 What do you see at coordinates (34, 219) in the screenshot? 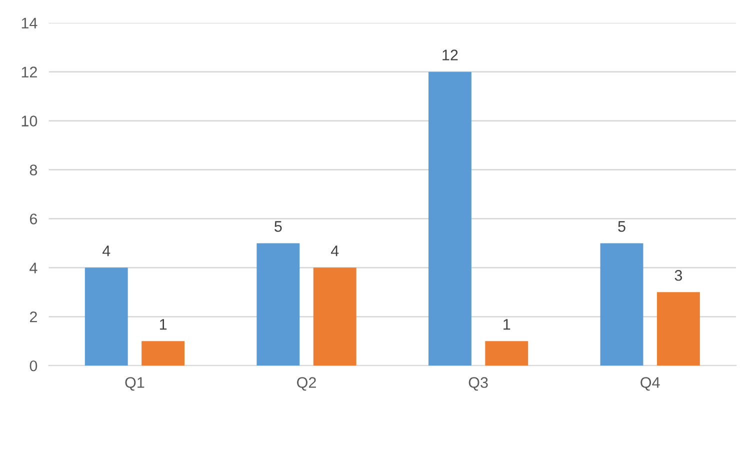
I see `y-tick-label: 6` at bounding box center [34, 219].